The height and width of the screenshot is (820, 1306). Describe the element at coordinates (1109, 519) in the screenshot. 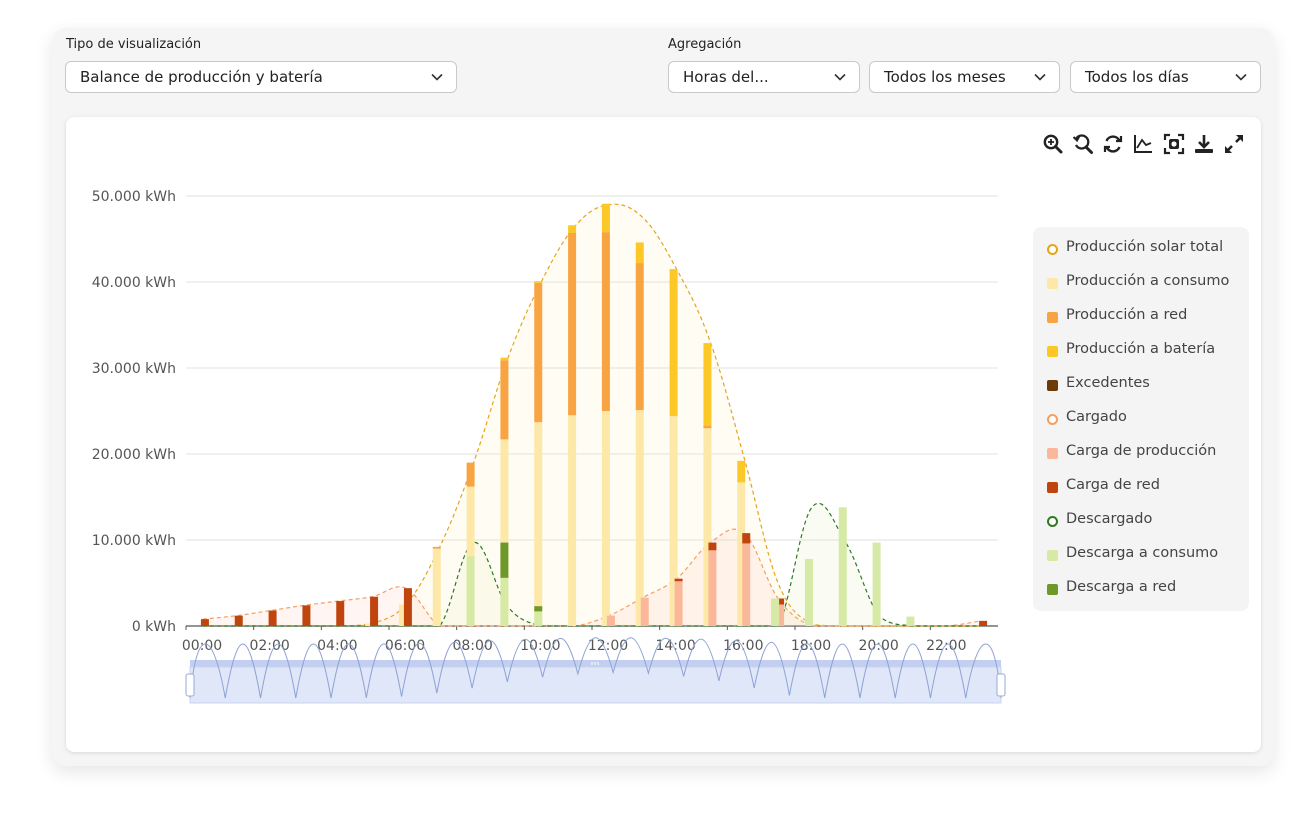

I see `legend-label: Descargado` at that location.